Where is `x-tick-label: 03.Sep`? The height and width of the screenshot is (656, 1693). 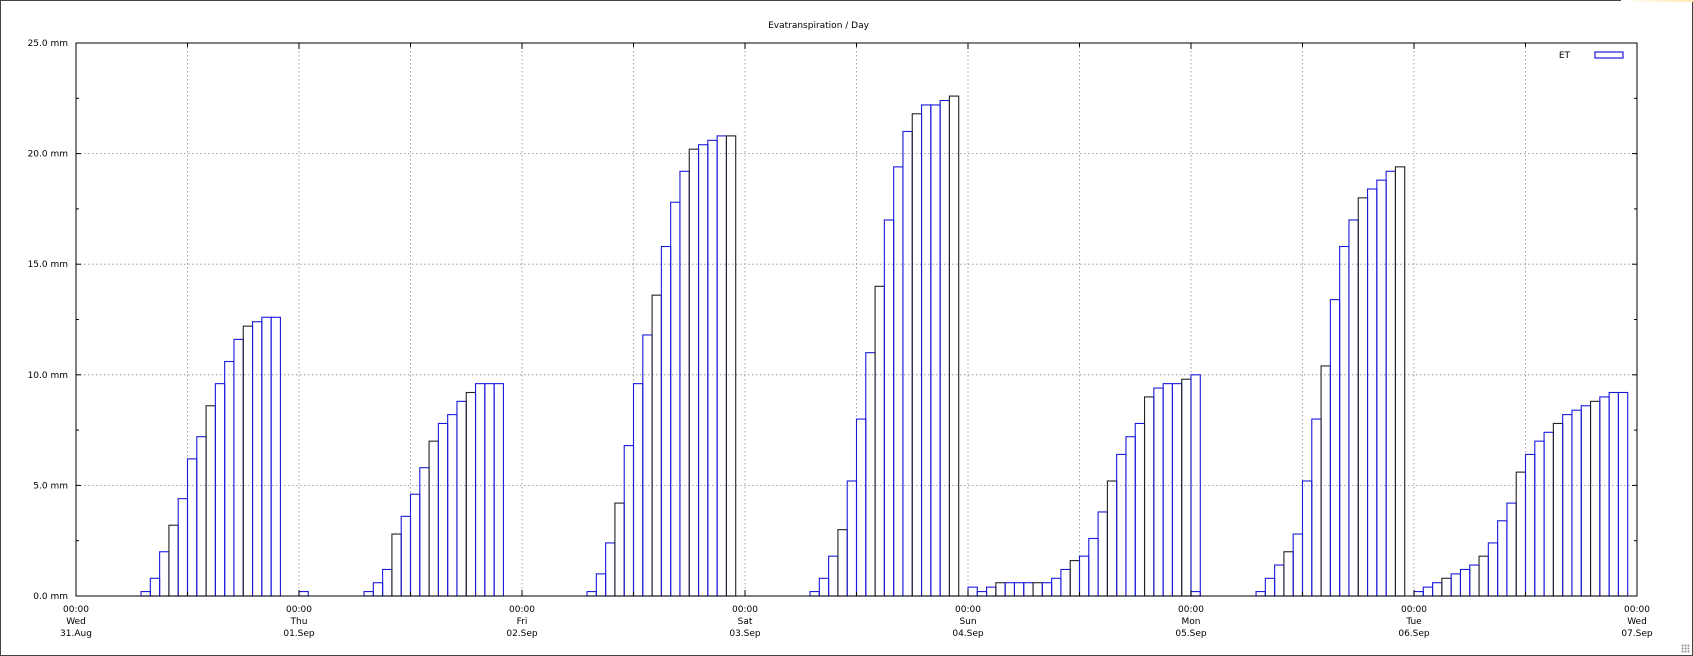 x-tick-label: 03.Sep is located at coordinates (745, 634).